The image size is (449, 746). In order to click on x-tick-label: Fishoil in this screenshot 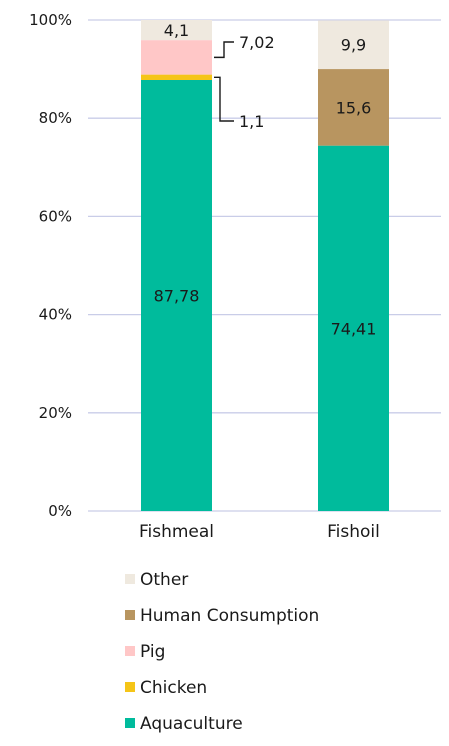, I will do `click(353, 532)`.